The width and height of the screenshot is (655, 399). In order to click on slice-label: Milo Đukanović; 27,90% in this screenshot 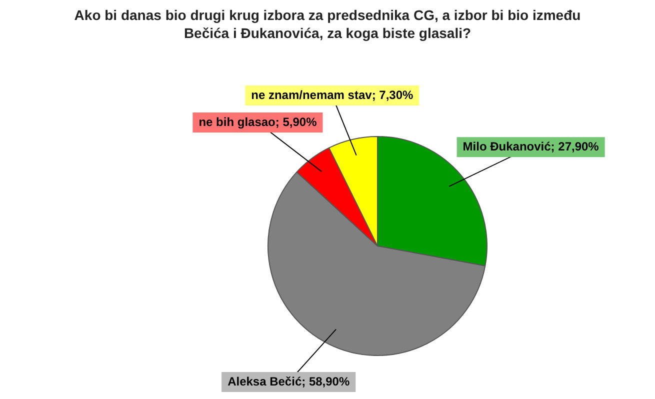, I will do `click(531, 146)`.